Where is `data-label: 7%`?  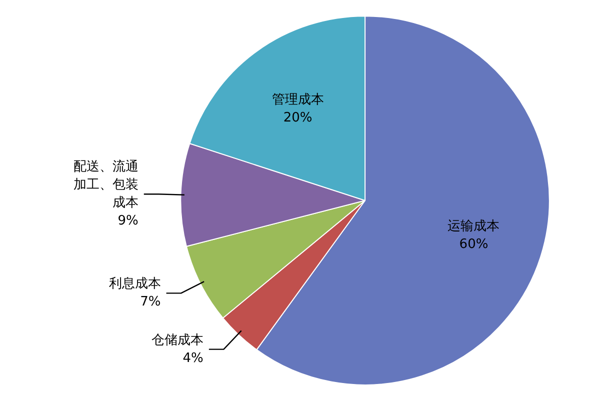 data-label: 7% is located at coordinates (150, 302).